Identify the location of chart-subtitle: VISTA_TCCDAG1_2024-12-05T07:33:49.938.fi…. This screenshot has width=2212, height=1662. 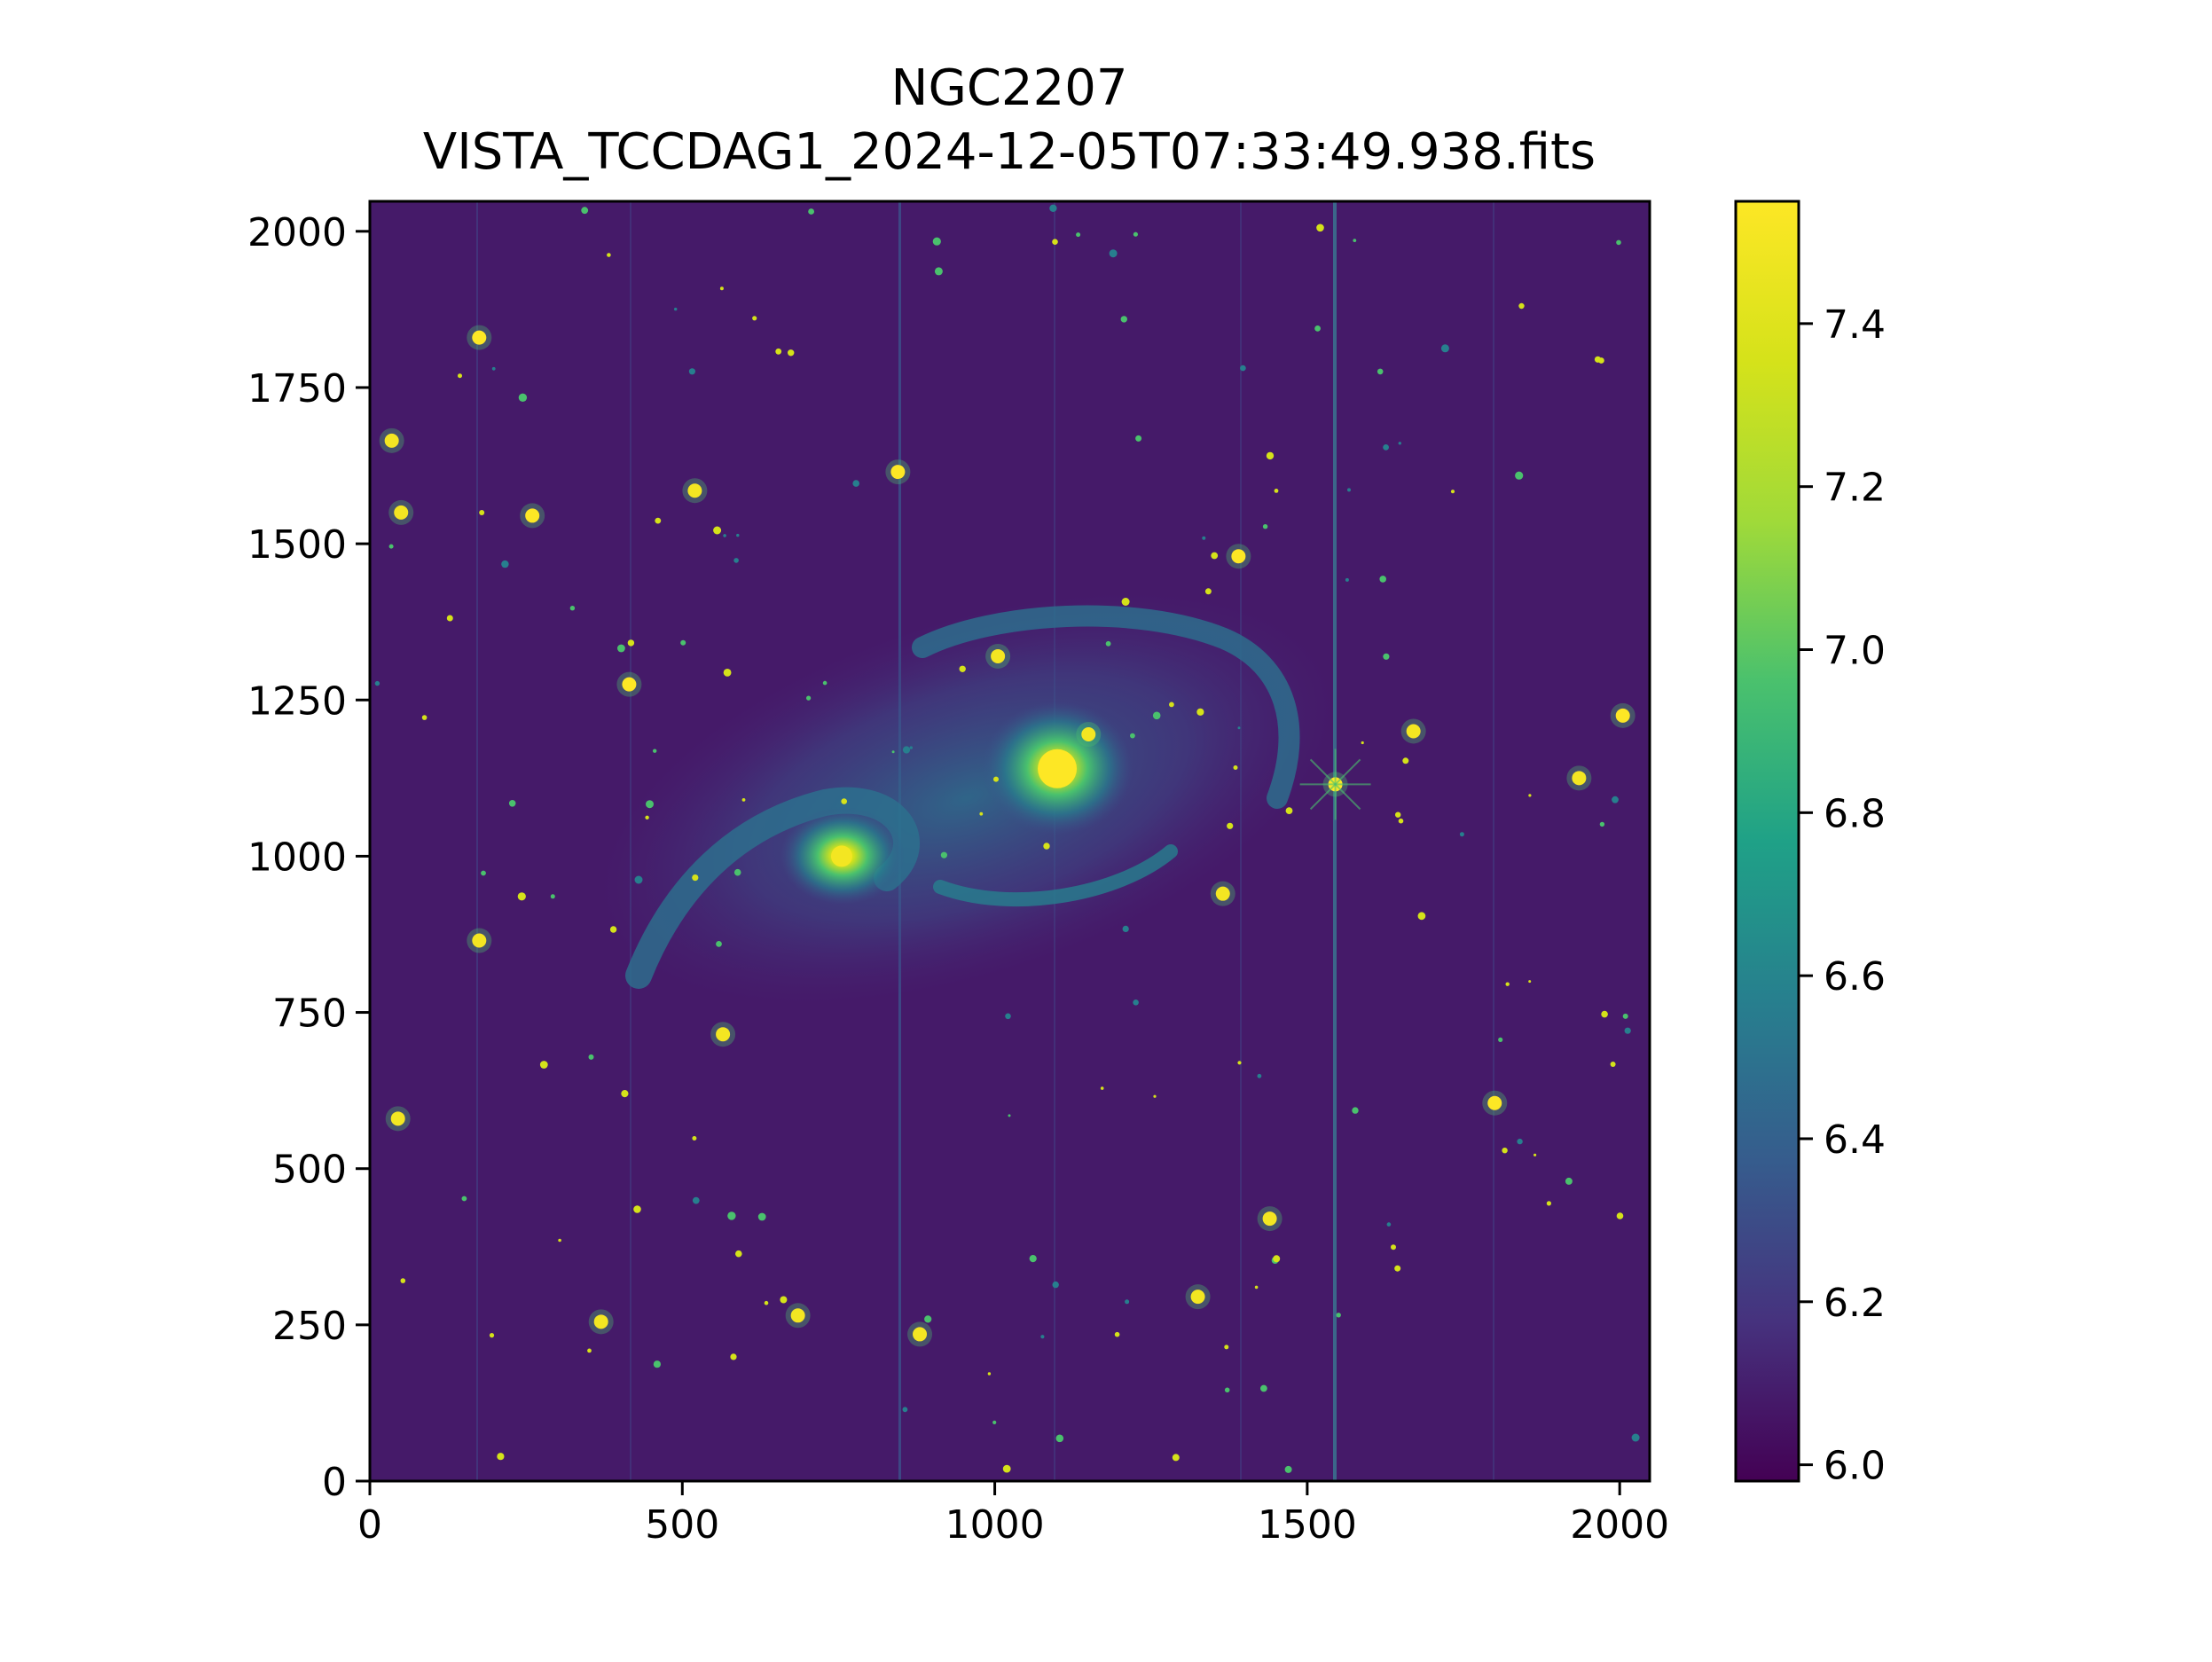
(1009, 152).